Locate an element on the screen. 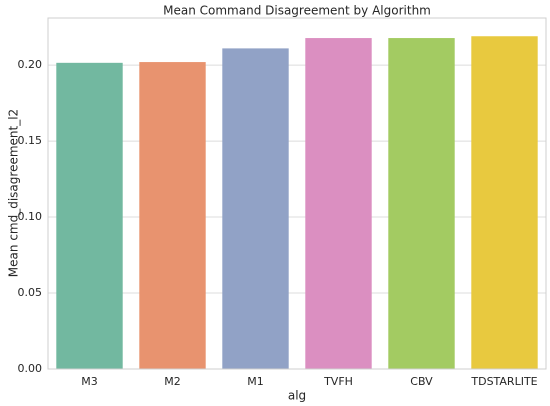  y-tick-label: 0.15 is located at coordinates (30, 140).